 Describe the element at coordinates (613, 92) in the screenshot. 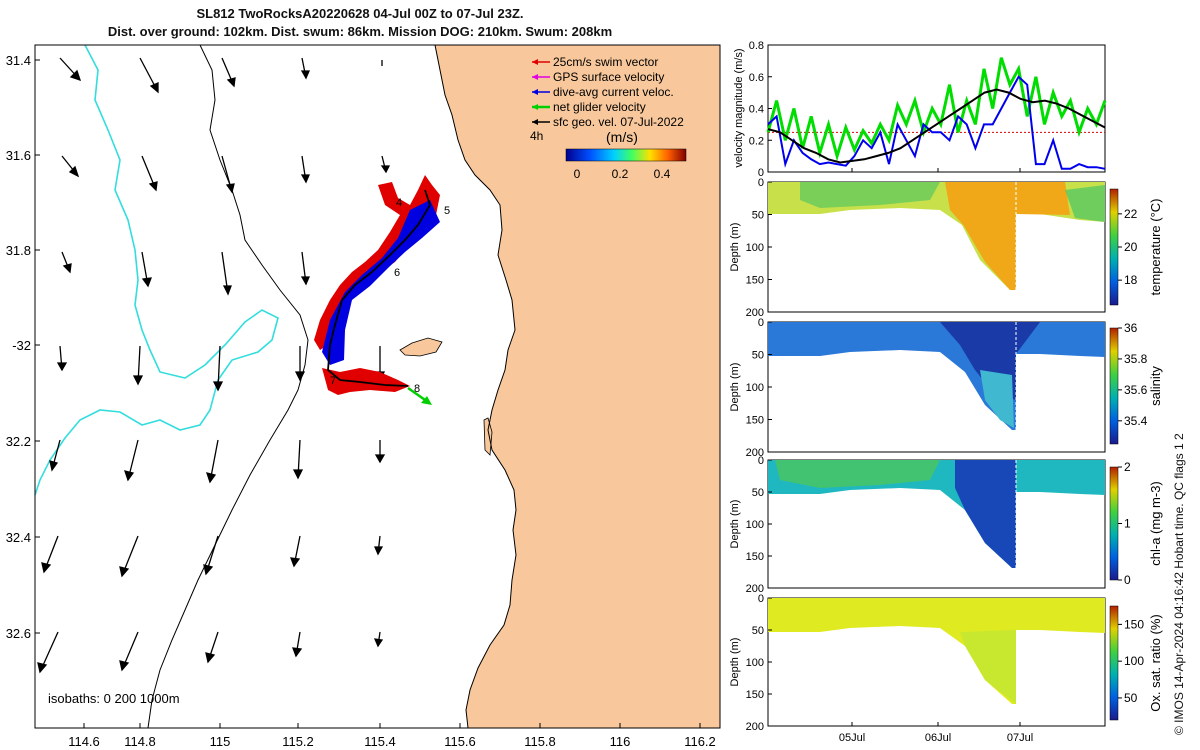

I see `legend-dive-avg-current: dive-avg current veloc.` at that location.